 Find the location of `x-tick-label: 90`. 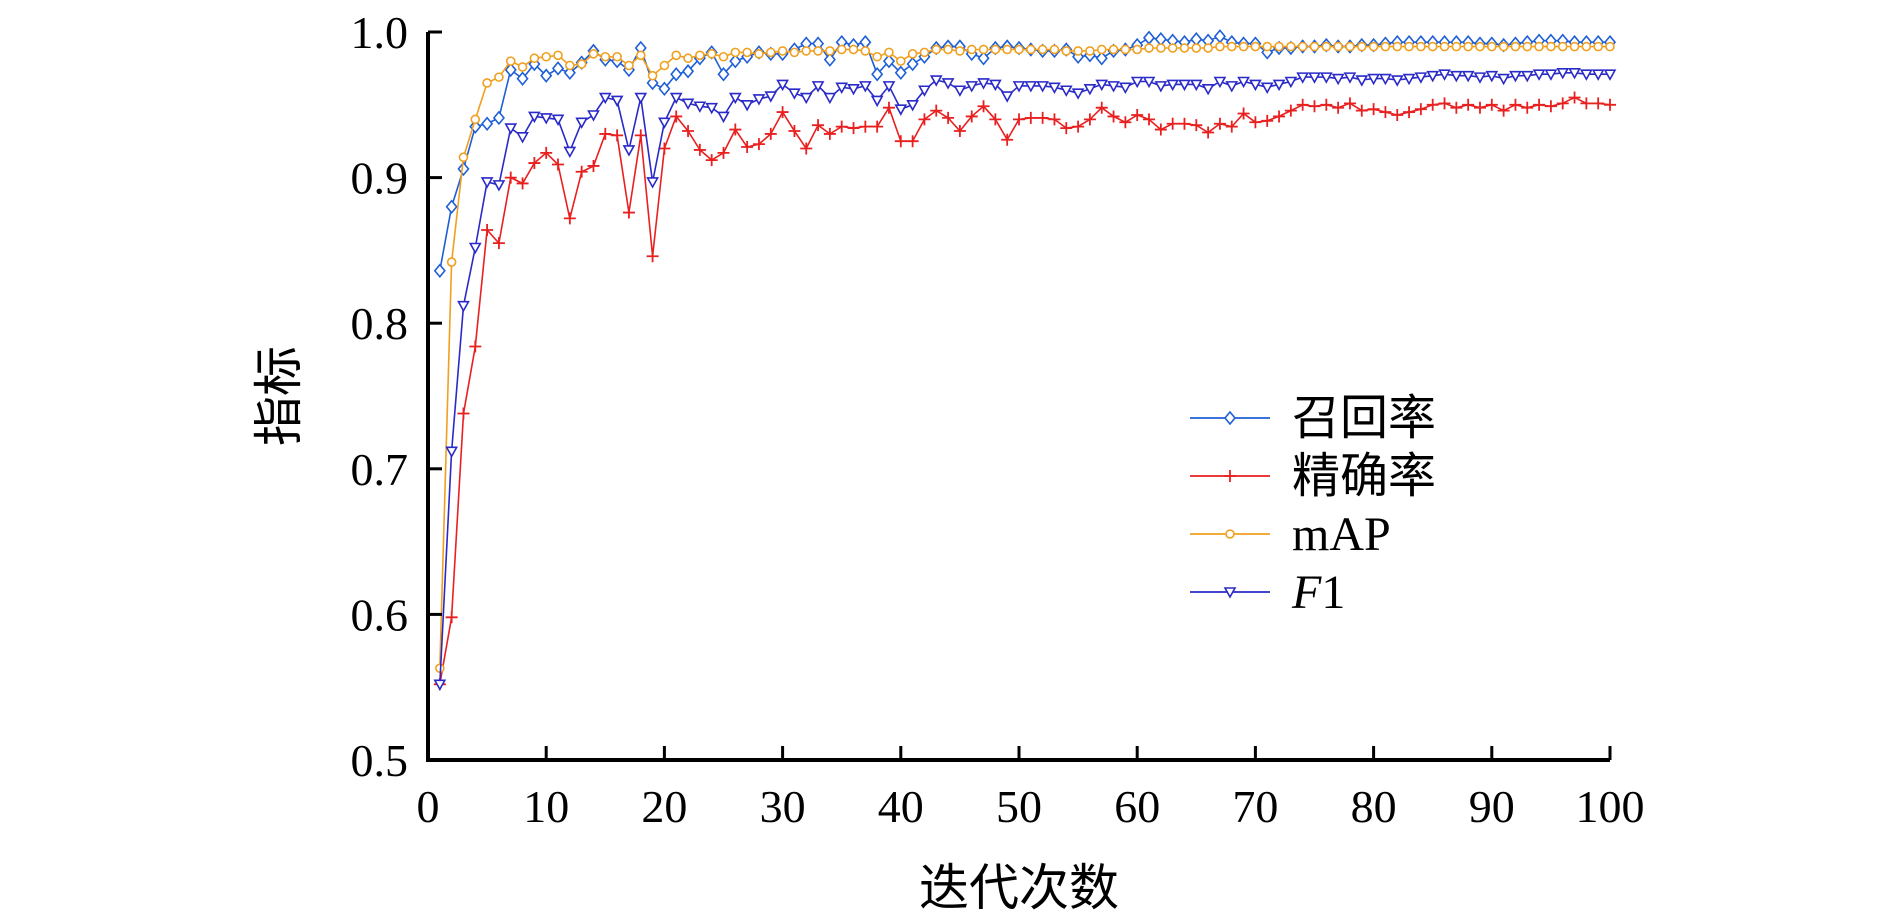

x-tick-label: 90 is located at coordinates (1492, 806).